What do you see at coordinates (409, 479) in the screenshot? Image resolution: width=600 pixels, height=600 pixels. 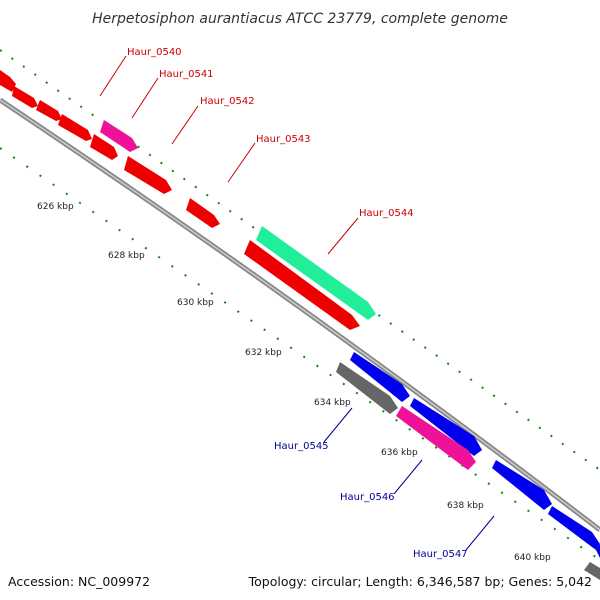 I see `reverse-label-leaders` at bounding box center [409, 479].